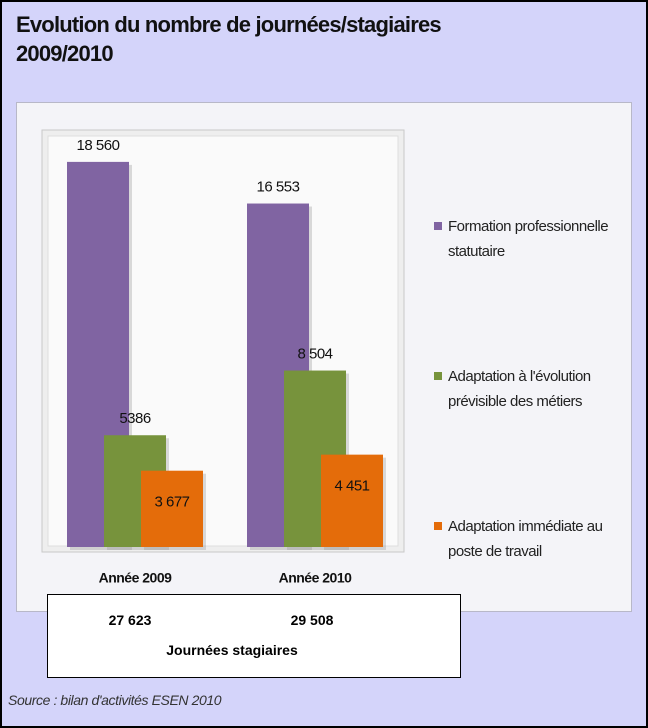 The height and width of the screenshot is (728, 648). I want to click on total-value: 27 623, so click(130, 620).